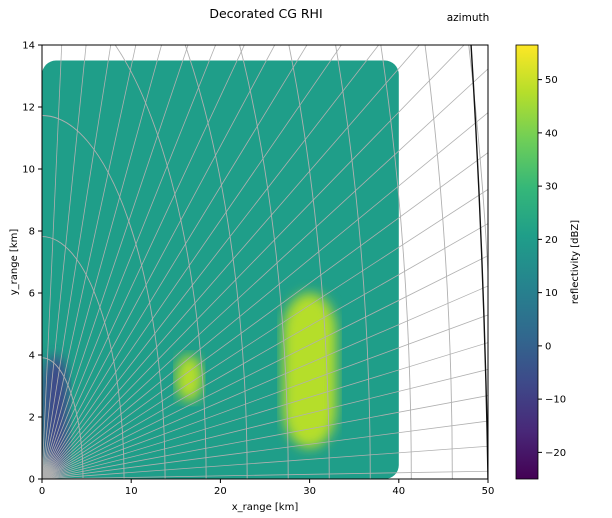 The width and height of the screenshot is (612, 518). I want to click on x-tick-label: 50, so click(488, 491).